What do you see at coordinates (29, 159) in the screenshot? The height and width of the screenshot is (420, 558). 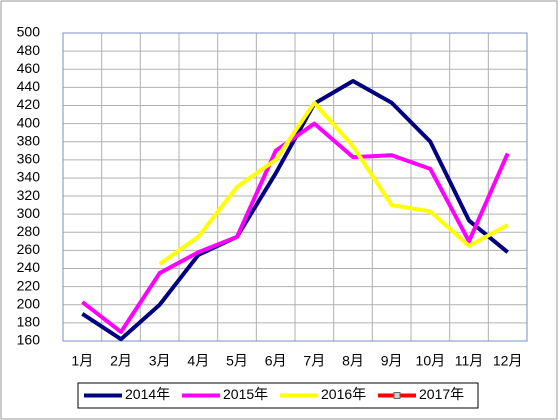 I see `y-tick-label: 360` at bounding box center [29, 159].